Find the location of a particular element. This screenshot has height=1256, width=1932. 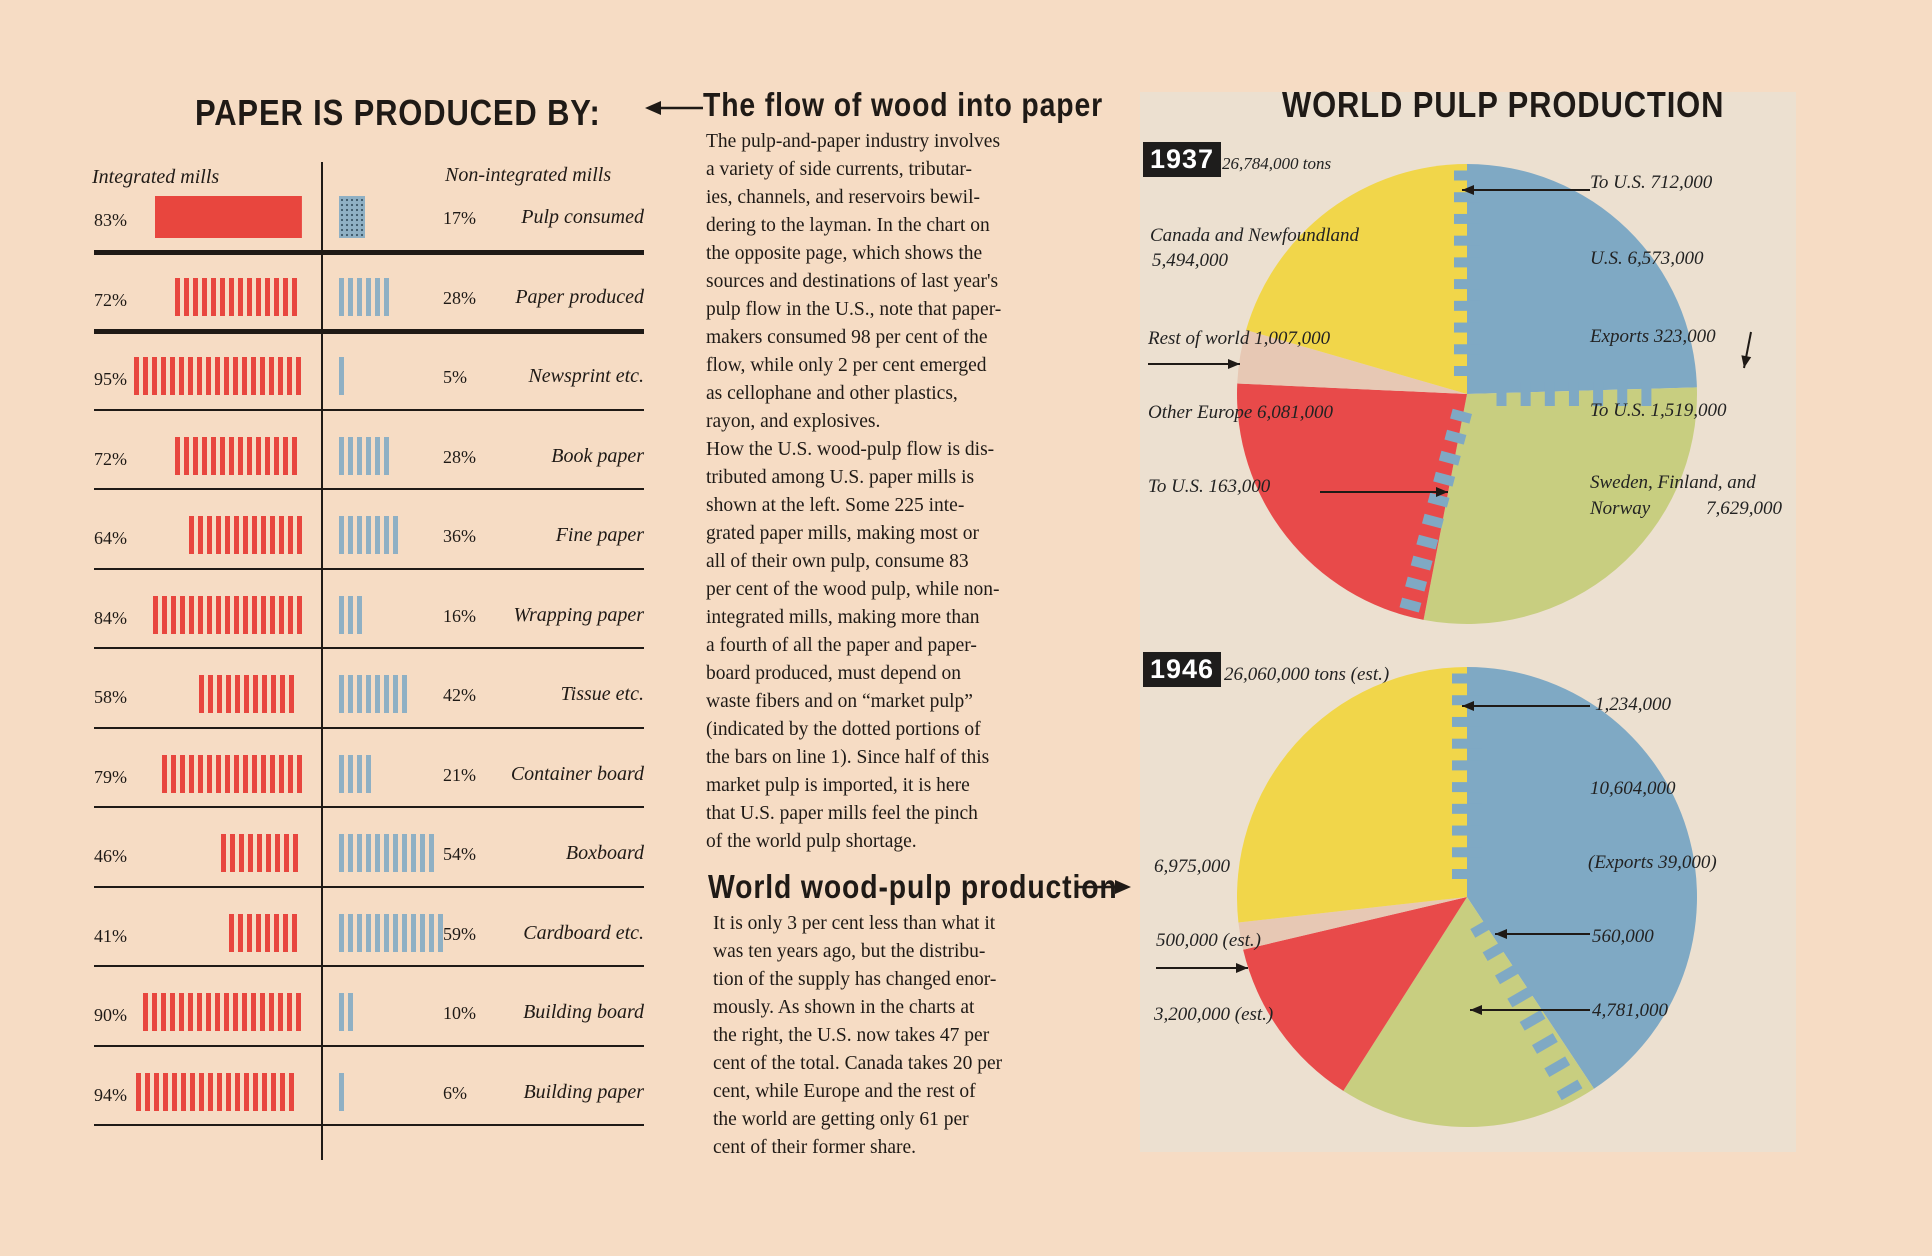

text-line: was ten years ago, but the distribu- is located at coordinates (849, 951).